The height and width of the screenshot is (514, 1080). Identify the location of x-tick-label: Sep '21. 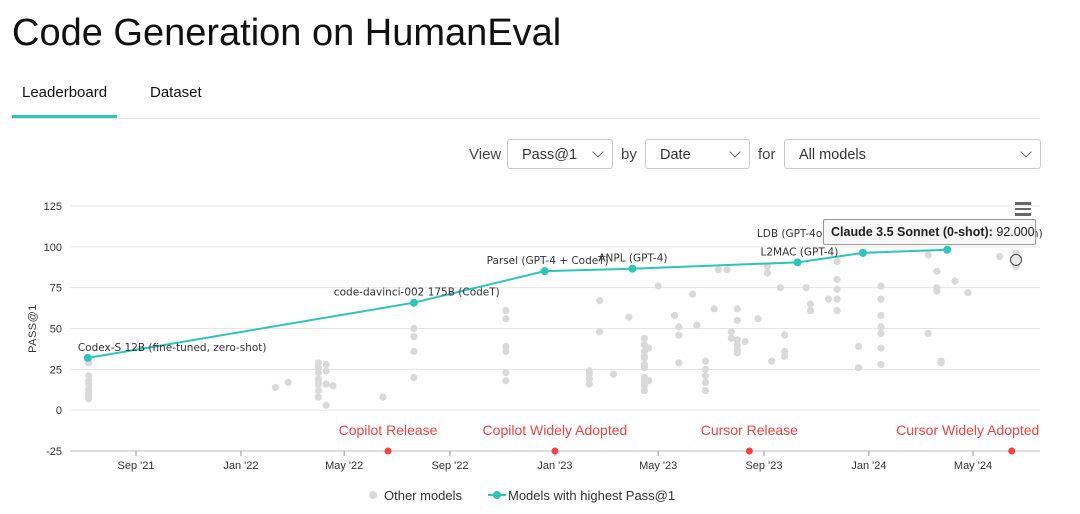
(136, 466).